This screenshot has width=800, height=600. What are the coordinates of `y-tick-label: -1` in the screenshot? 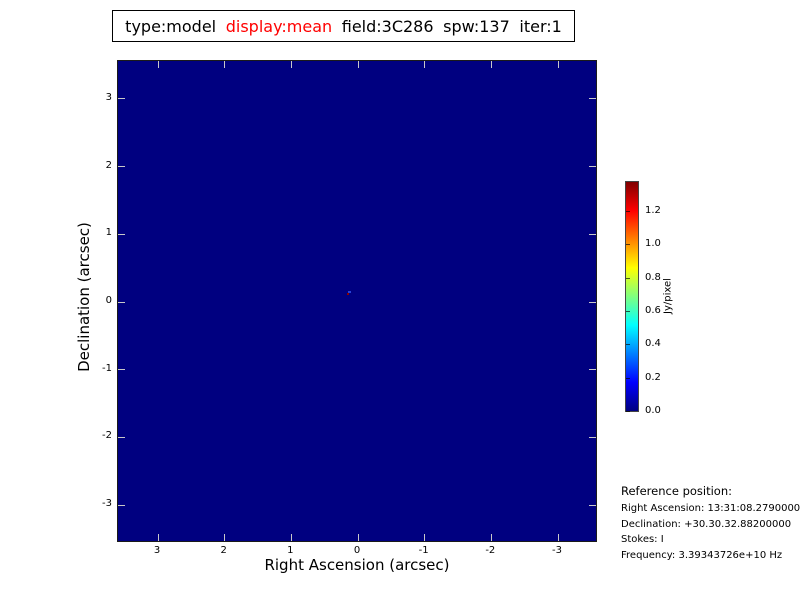 It's located at (107, 368).